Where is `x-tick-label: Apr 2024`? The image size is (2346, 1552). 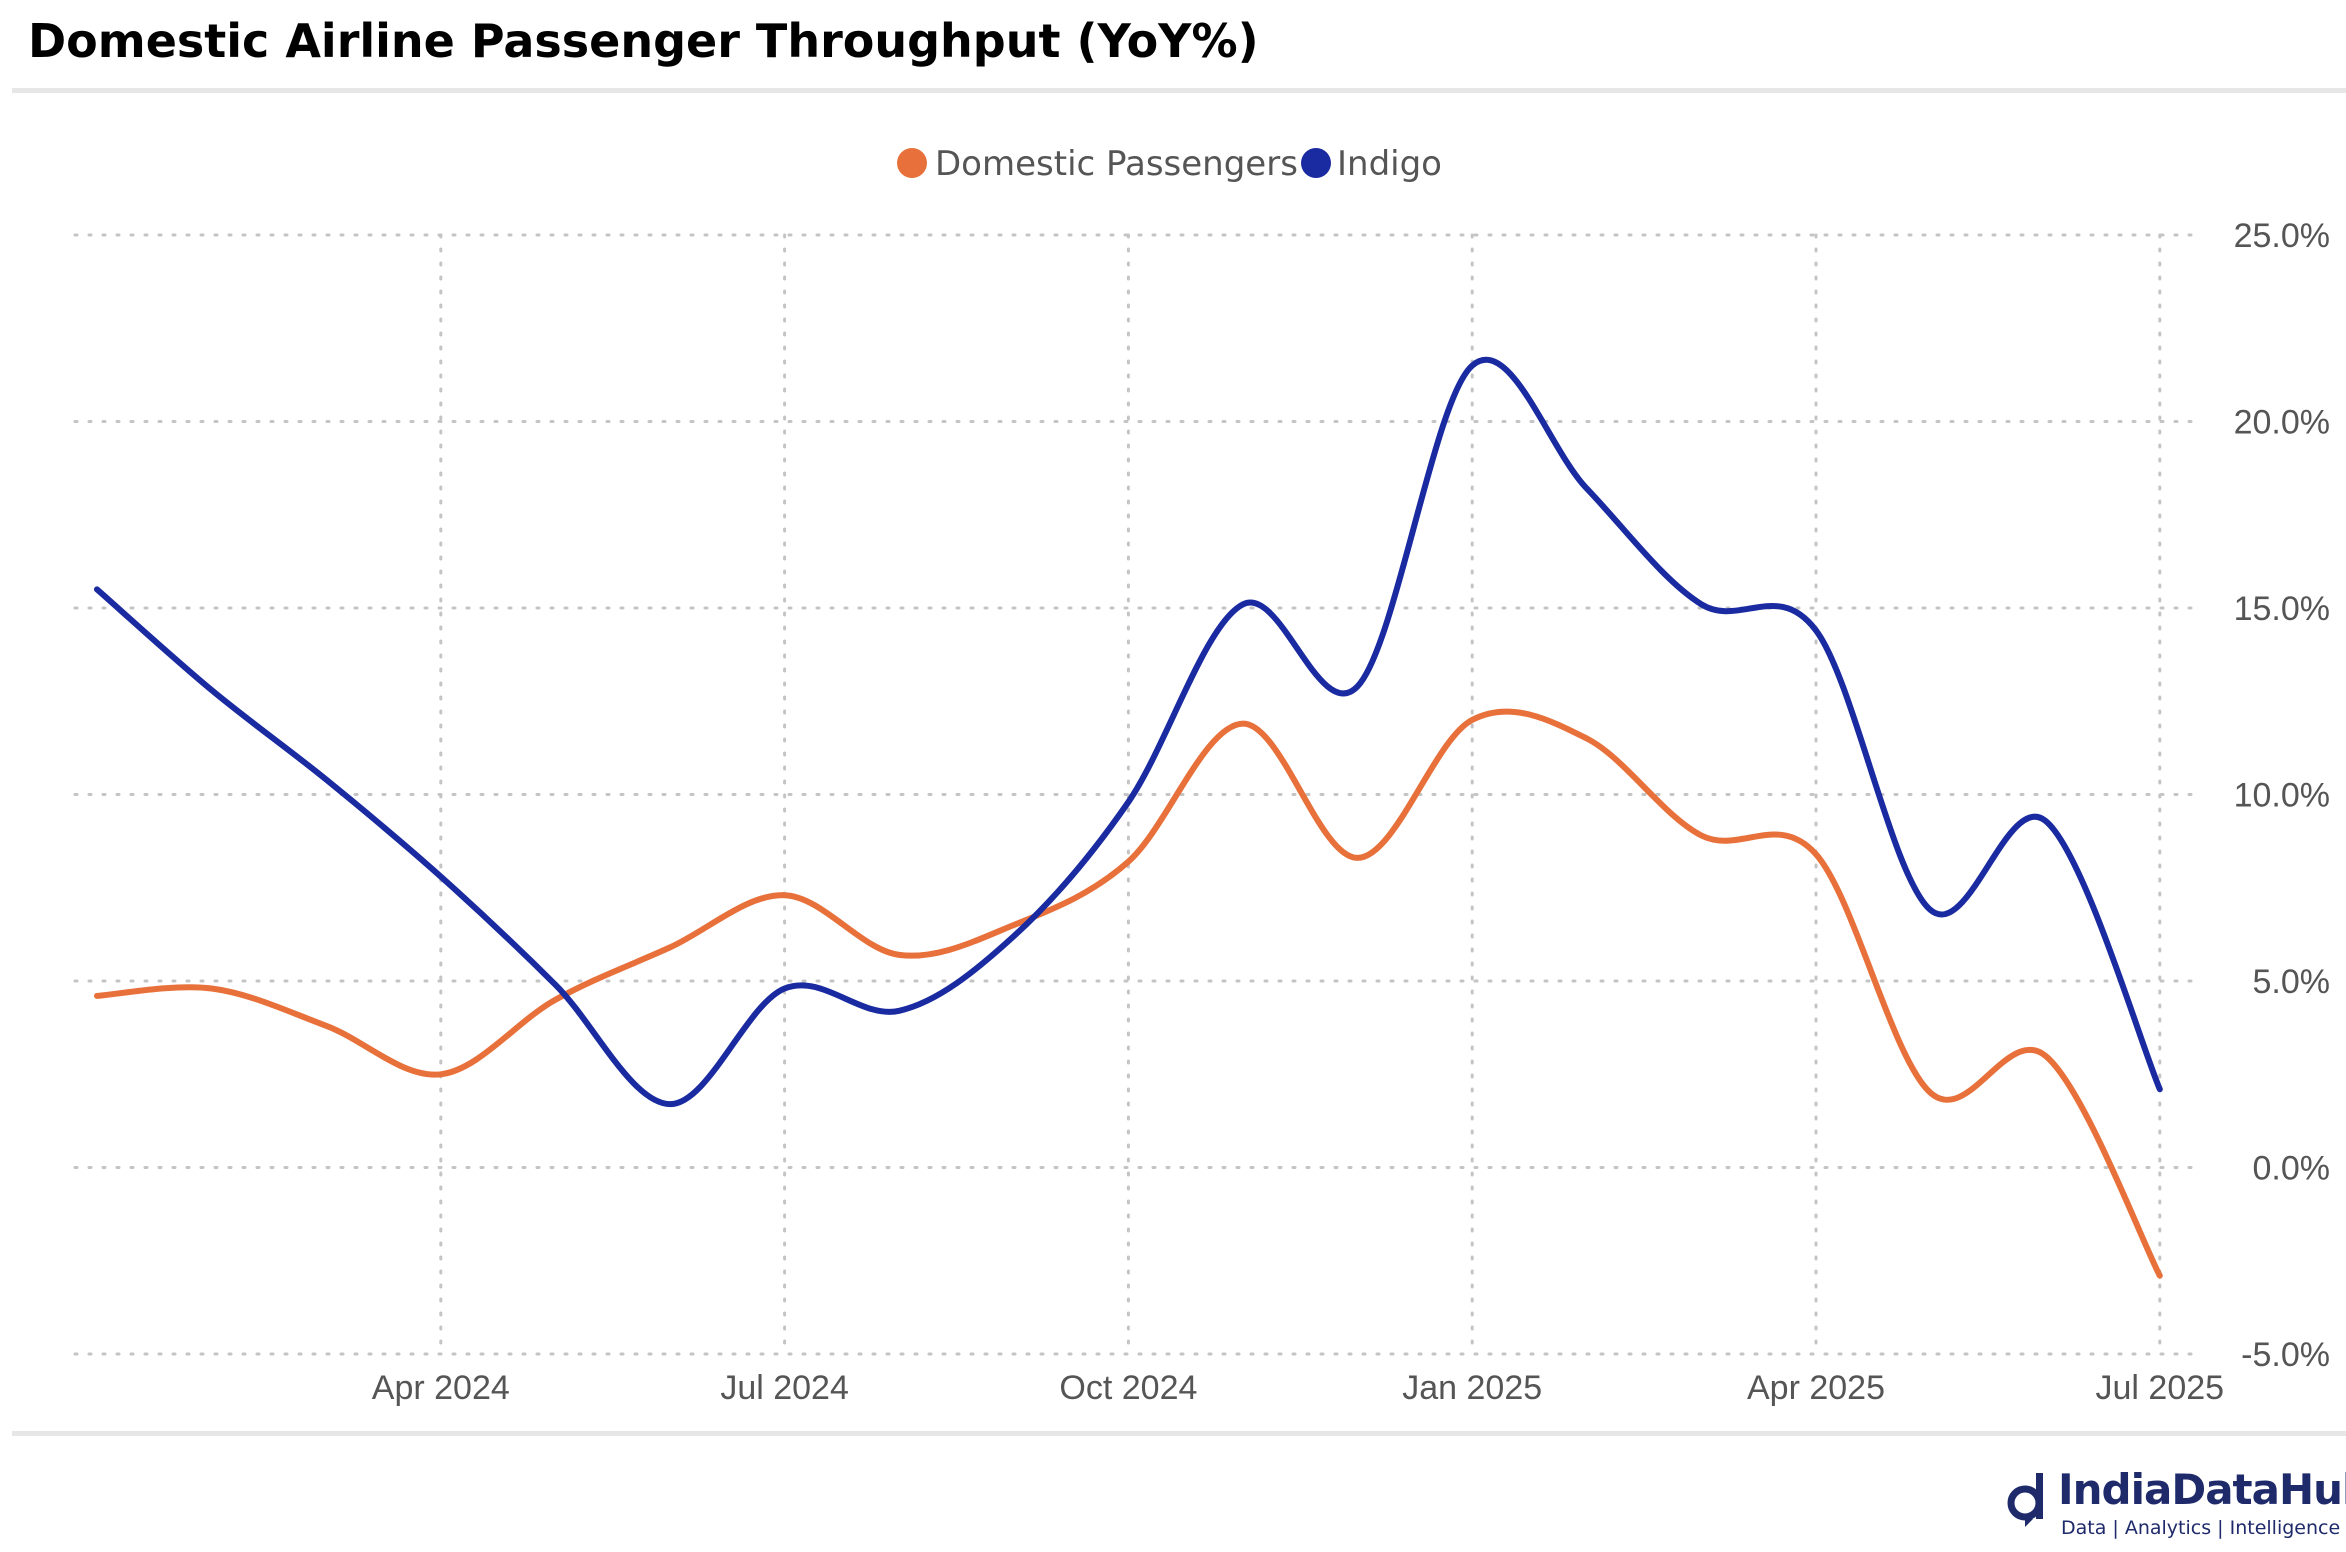
x-tick-label: Apr 2024 is located at coordinates (441, 1388).